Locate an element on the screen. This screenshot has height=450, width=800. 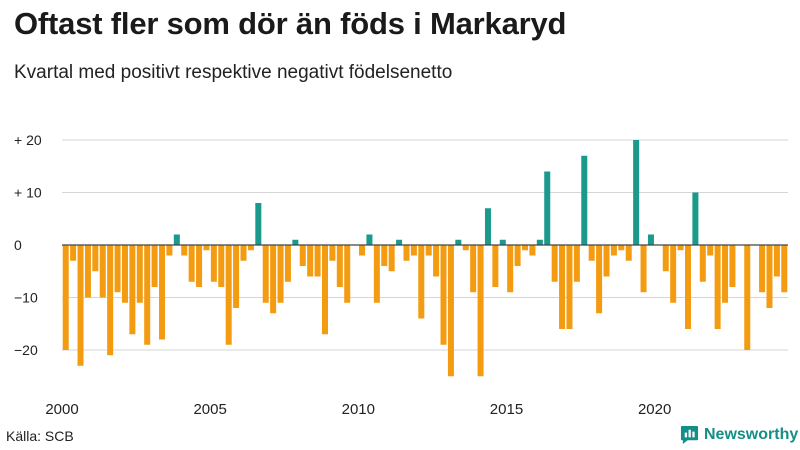
brand-name: Newsworthy is located at coordinates (751, 434).